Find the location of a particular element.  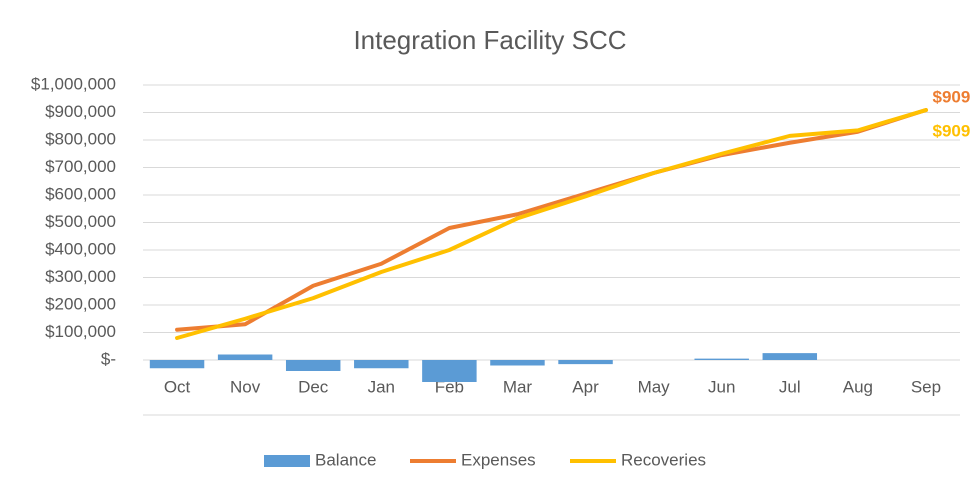

x-tick-label: Jul is located at coordinates (790, 386).